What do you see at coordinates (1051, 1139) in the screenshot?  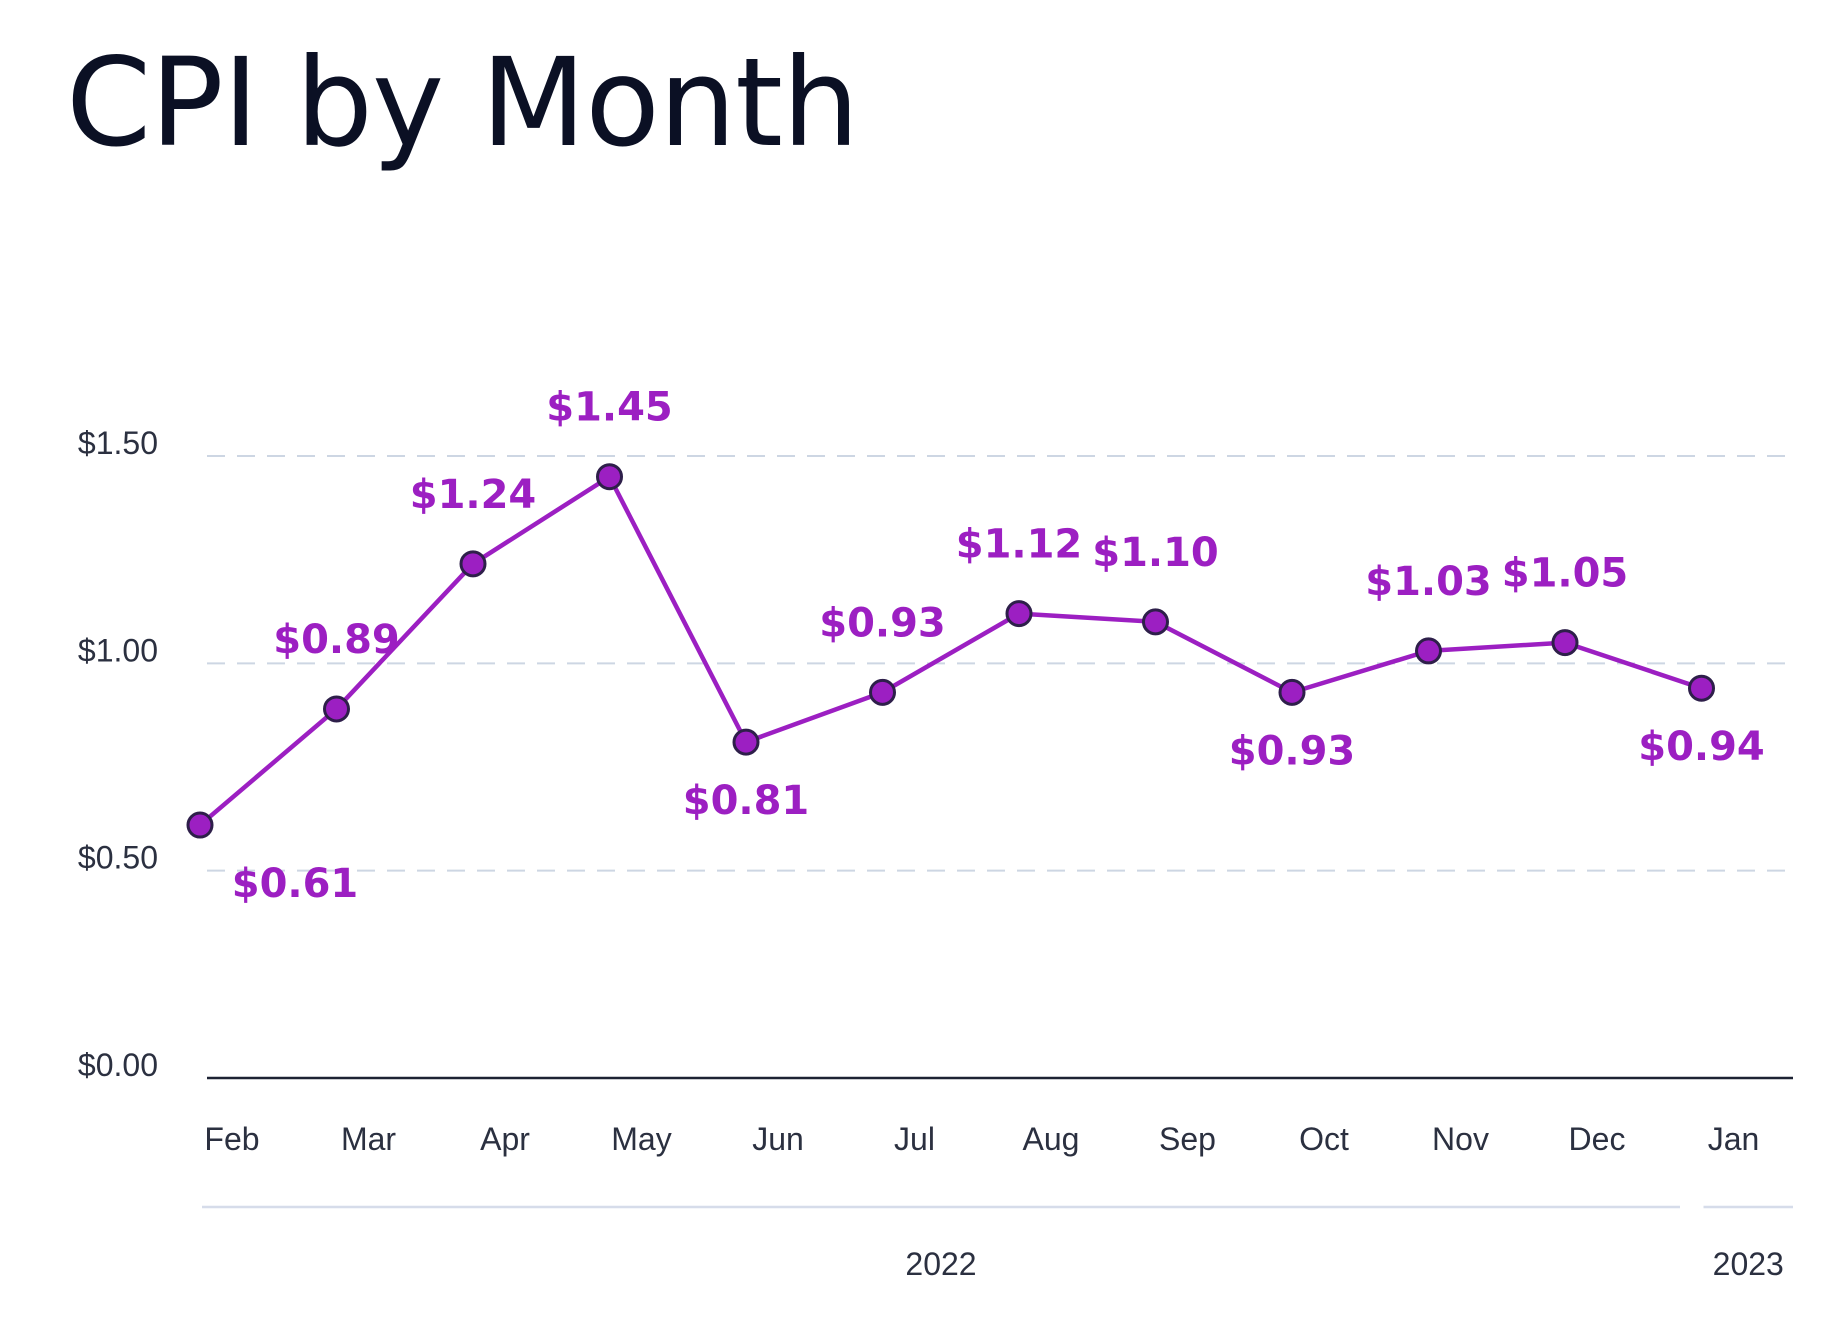 I see `x-tick-label: Aug` at bounding box center [1051, 1139].